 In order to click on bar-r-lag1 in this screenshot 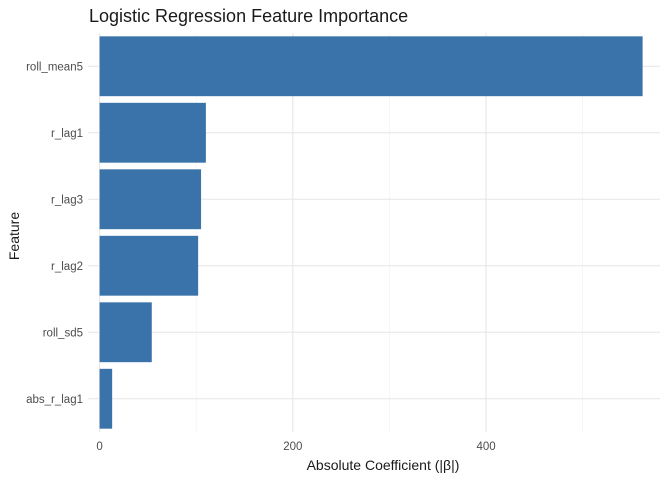, I will do `click(152, 132)`.